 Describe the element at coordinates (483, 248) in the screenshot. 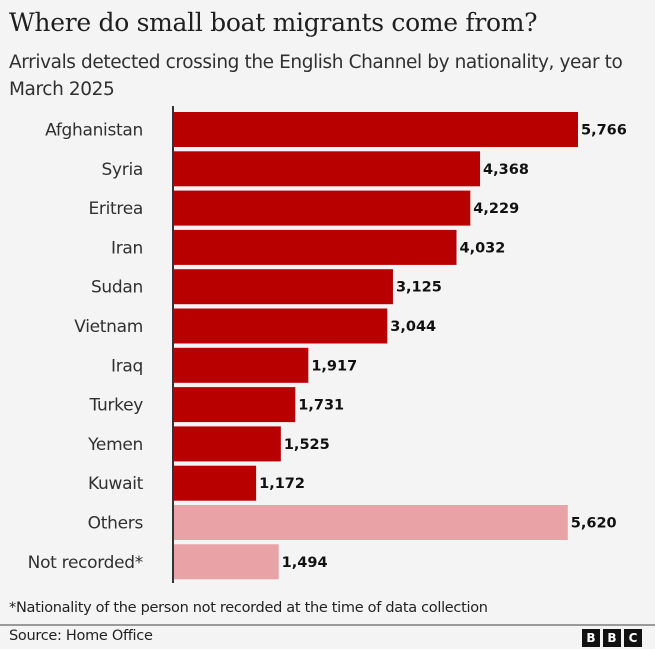

I see `value-label-iran: 4,032` at that location.